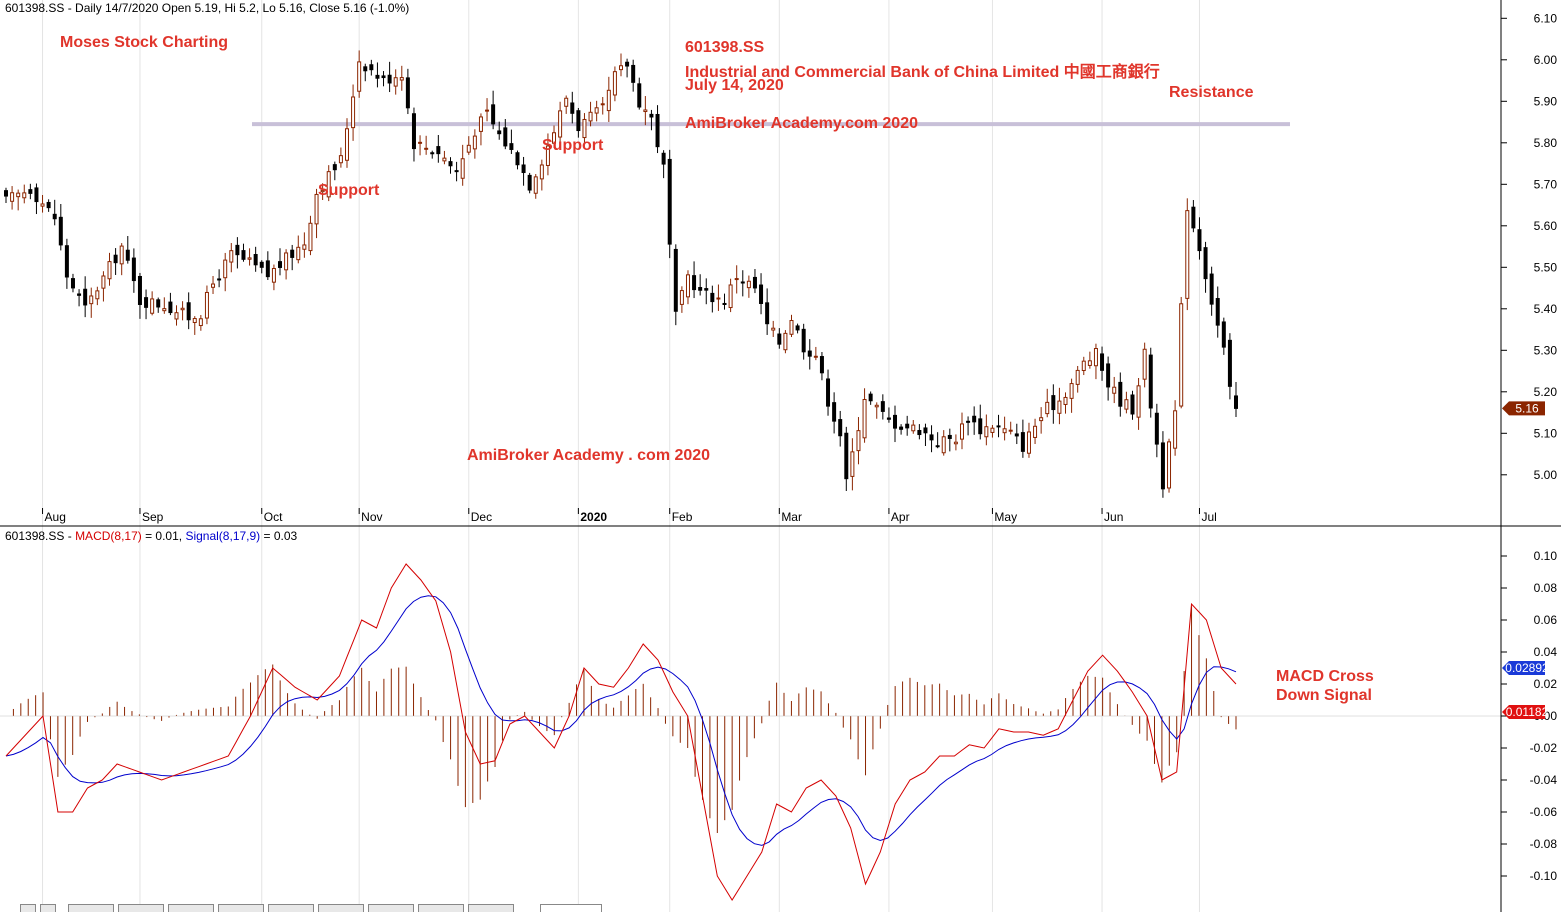 The width and height of the screenshot is (1561, 912). Describe the element at coordinates (589, 455) in the screenshot. I see `academy-mid-annotation: AmiBroker Academy . com 2020` at that location.